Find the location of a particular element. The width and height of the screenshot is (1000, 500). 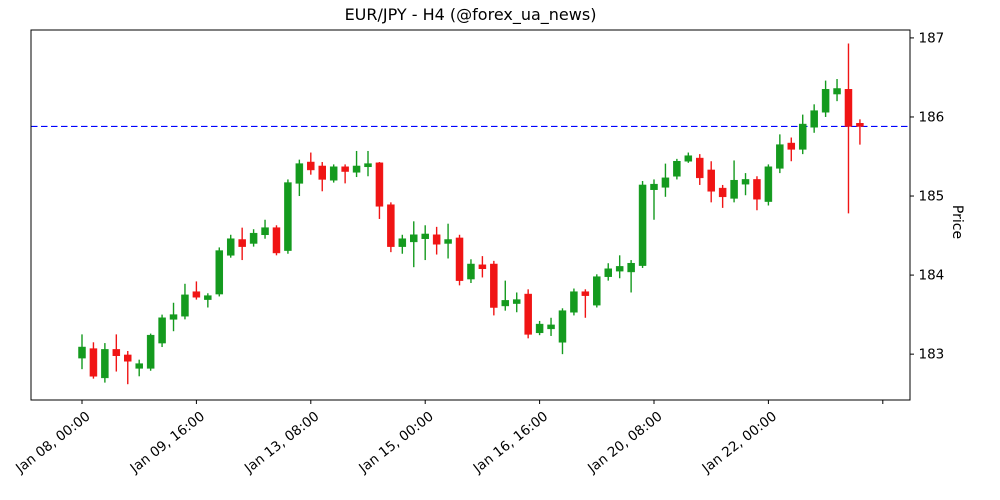

y-tick-label: 187 is located at coordinates (932, 38).